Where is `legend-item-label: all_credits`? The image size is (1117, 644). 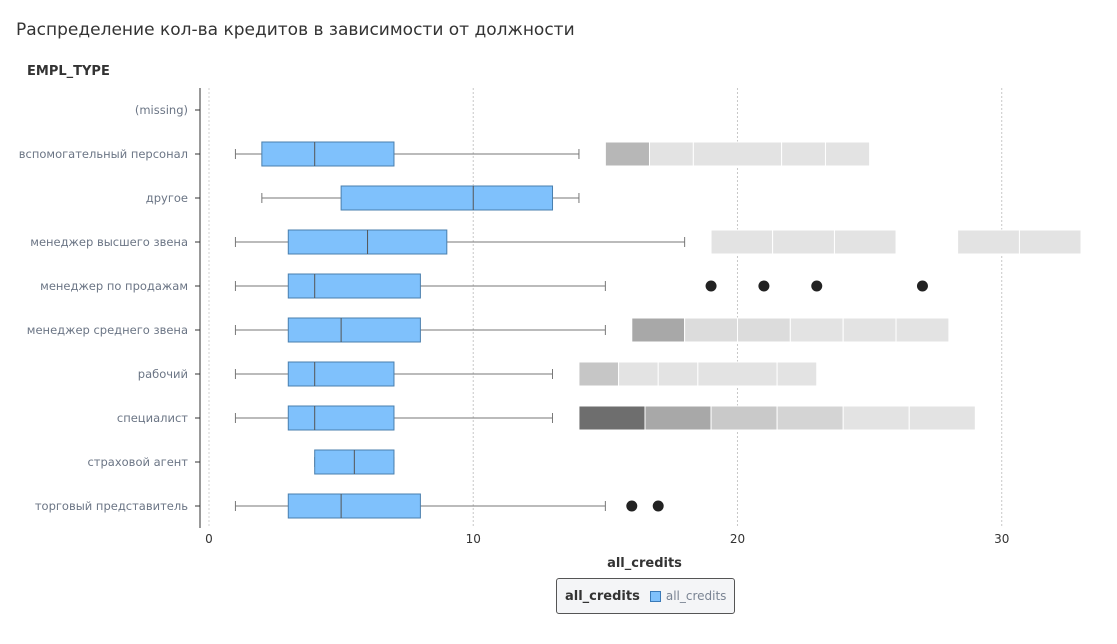
legend-item-label: all_credits is located at coordinates (696, 596).